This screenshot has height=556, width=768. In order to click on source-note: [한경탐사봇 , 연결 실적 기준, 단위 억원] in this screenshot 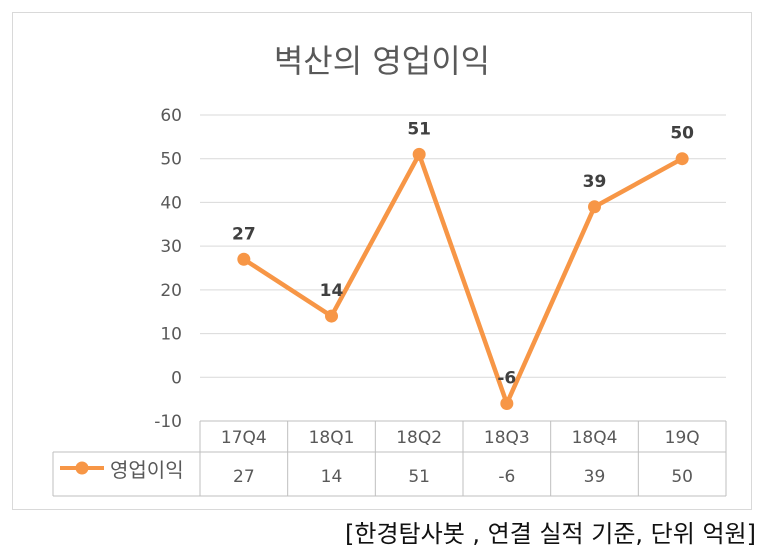, I will do `click(550, 534)`.